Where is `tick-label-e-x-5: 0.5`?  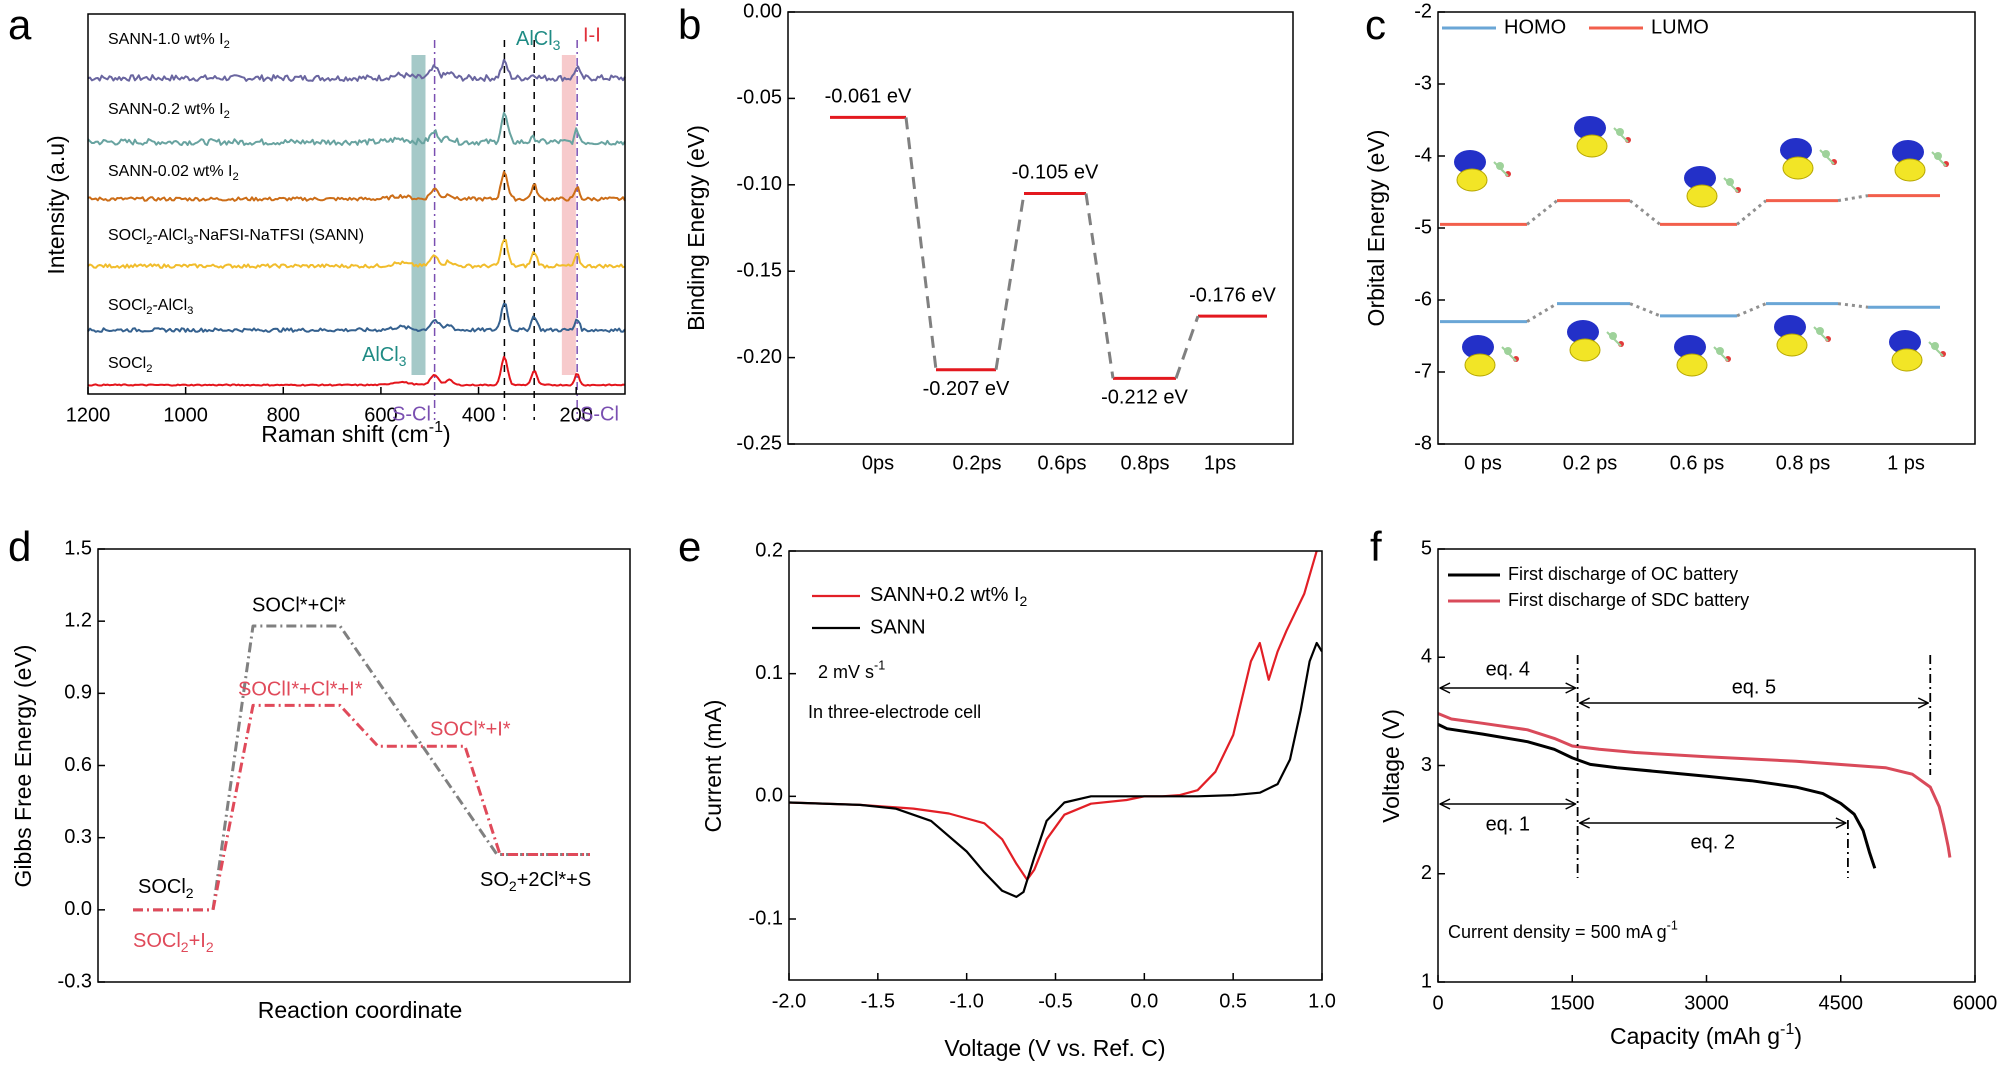 tick-label-e-x-5: 0.5 is located at coordinates (1233, 1001).